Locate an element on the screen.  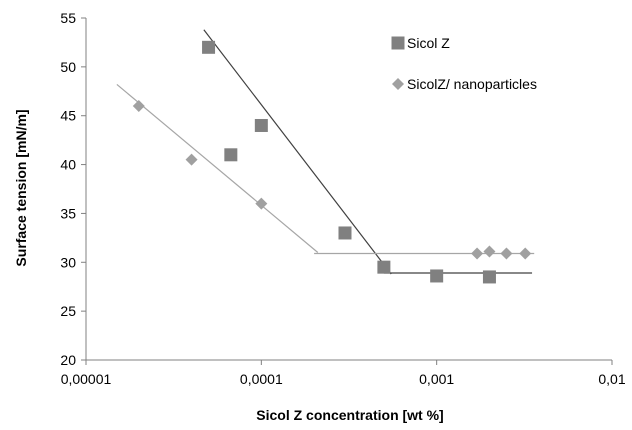
y-tick-label: 25 is located at coordinates (68, 311).